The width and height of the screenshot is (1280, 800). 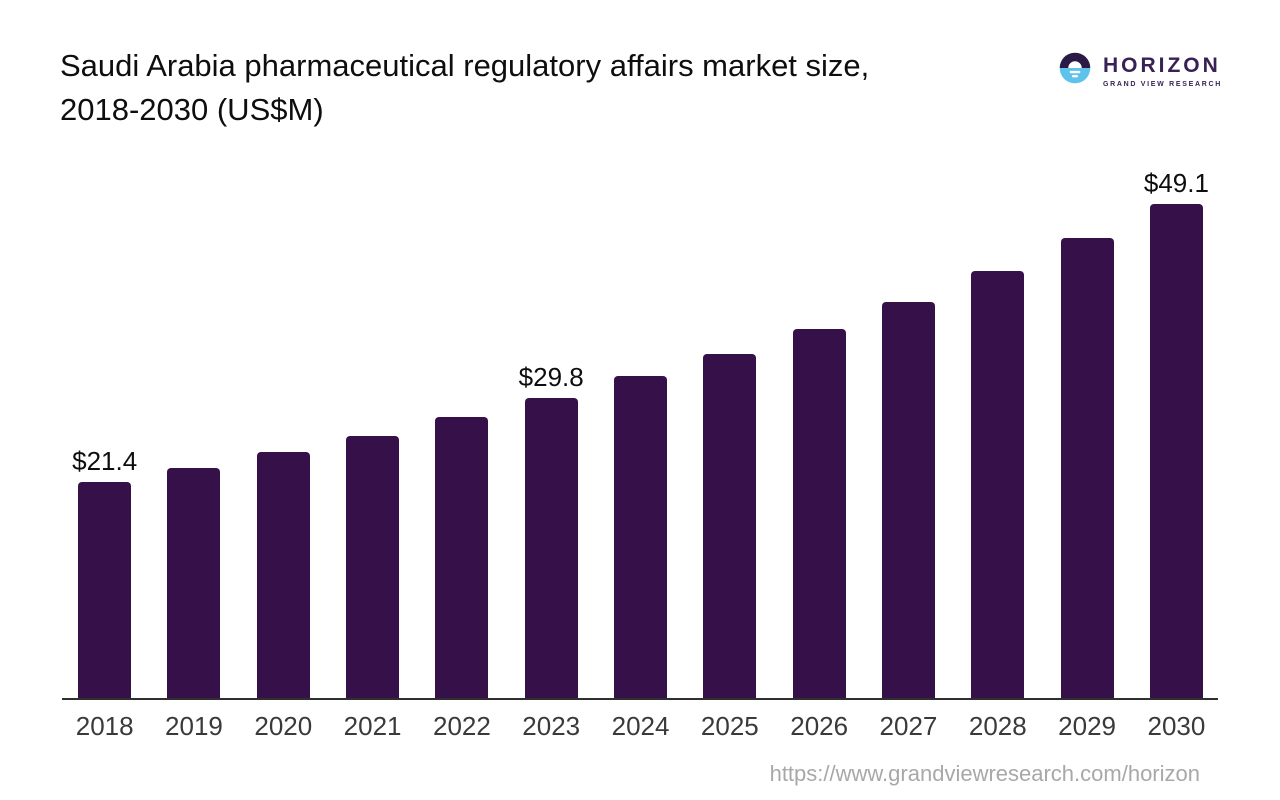 I want to click on bar-2022, so click(x=462, y=557).